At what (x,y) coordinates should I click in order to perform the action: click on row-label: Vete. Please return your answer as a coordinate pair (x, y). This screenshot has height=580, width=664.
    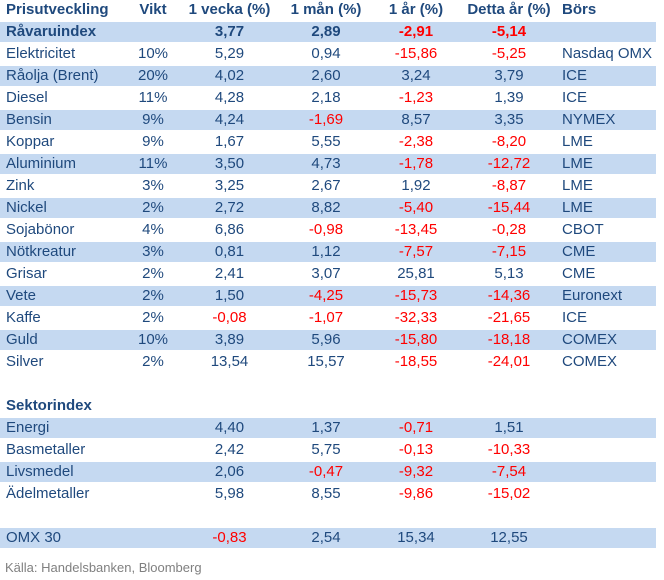
    Looking at the image, I should click on (21, 295).